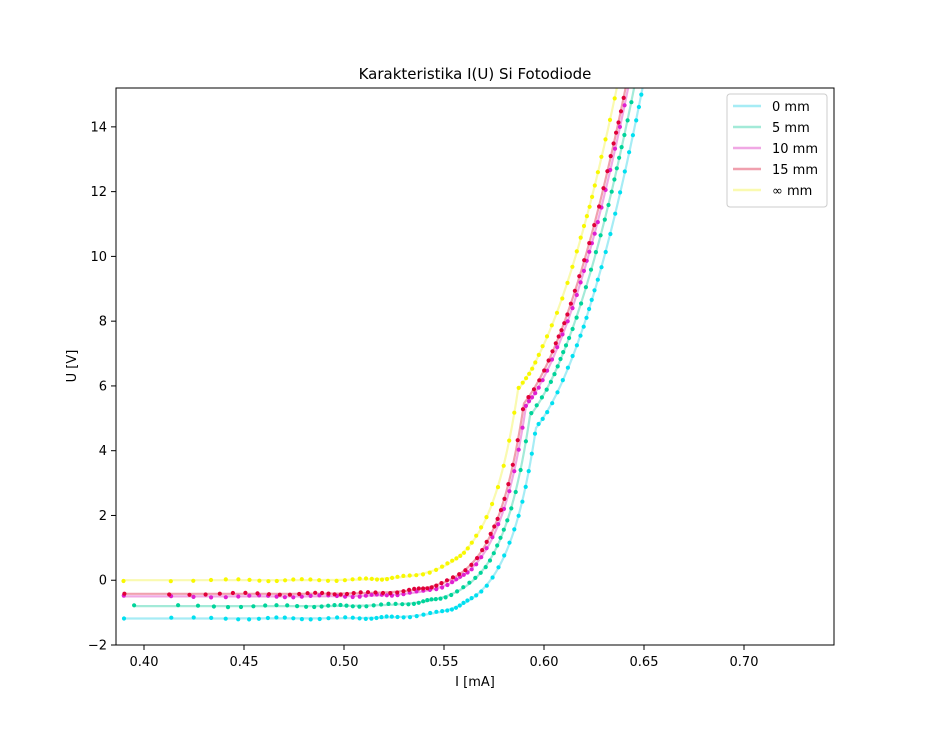 This screenshot has height=729, width=926. What do you see at coordinates (795, 149) in the screenshot?
I see `legend-label: 10 mm` at bounding box center [795, 149].